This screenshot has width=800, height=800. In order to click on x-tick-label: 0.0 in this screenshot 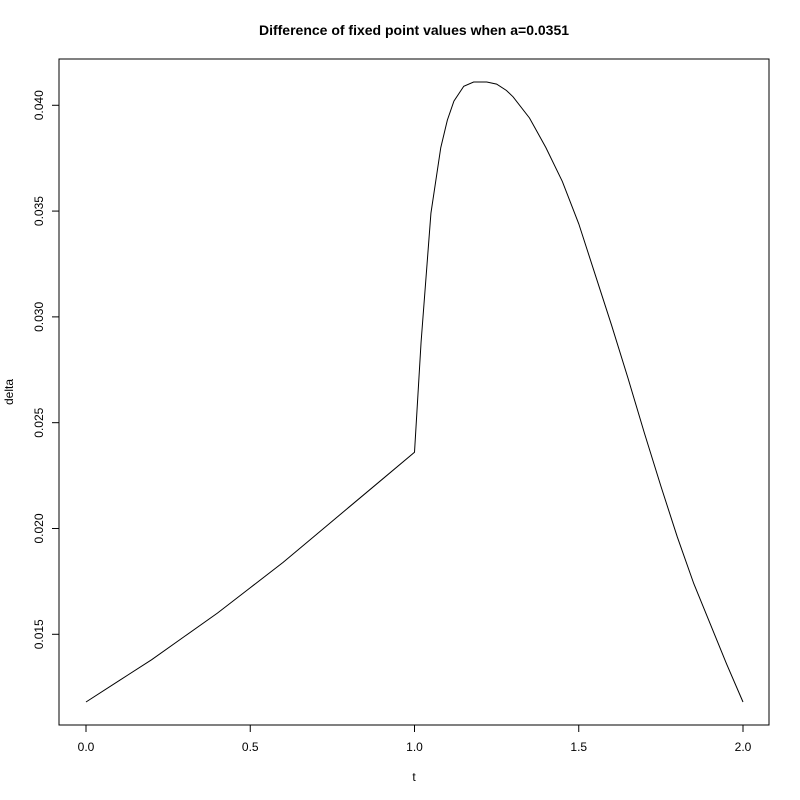, I will do `click(86, 747)`.